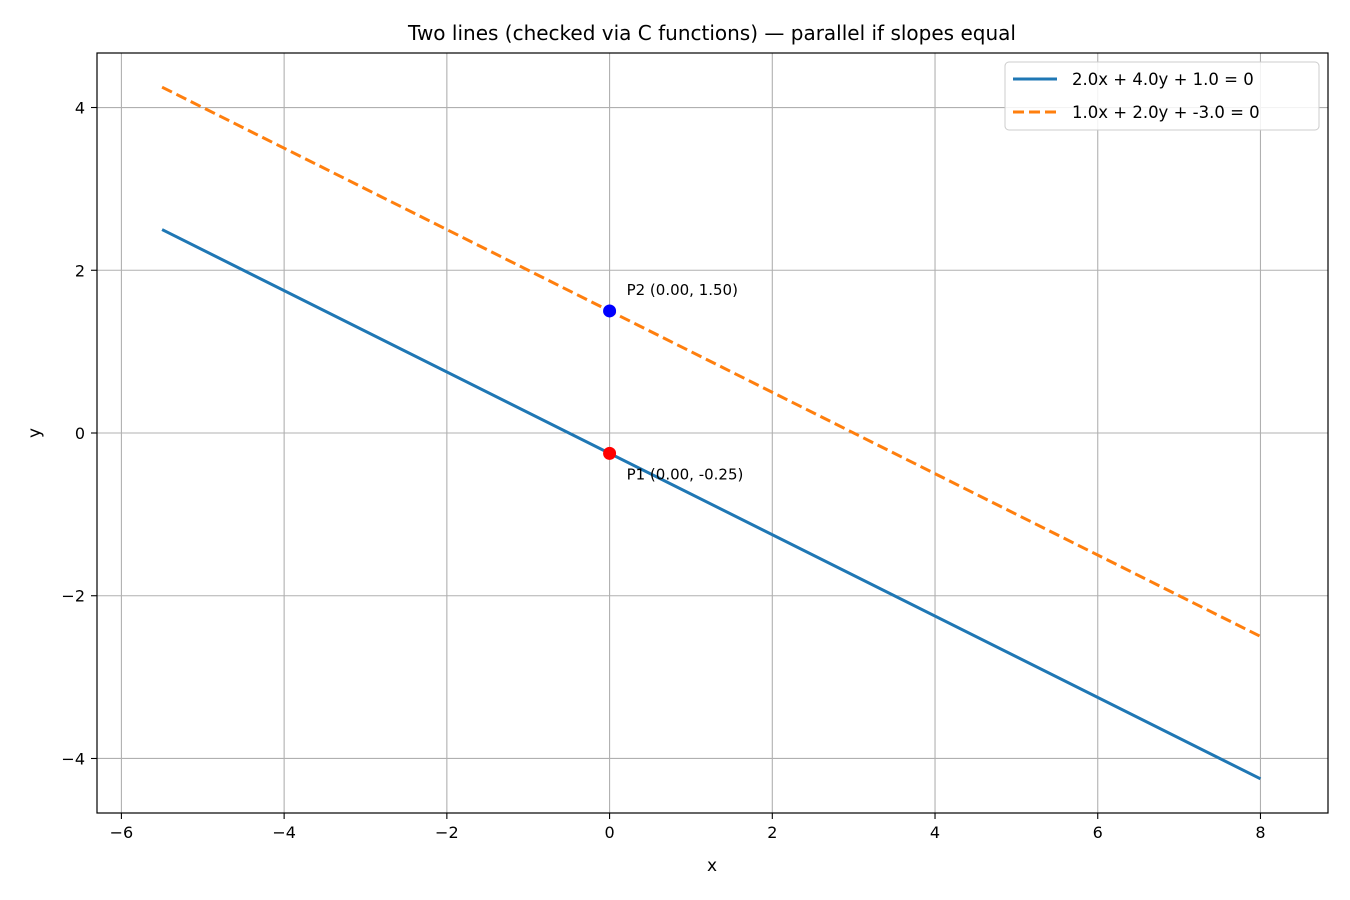 Image resolution: width=1350 pixels, height=900 pixels. I want to click on x-axis-label: x, so click(712, 866).